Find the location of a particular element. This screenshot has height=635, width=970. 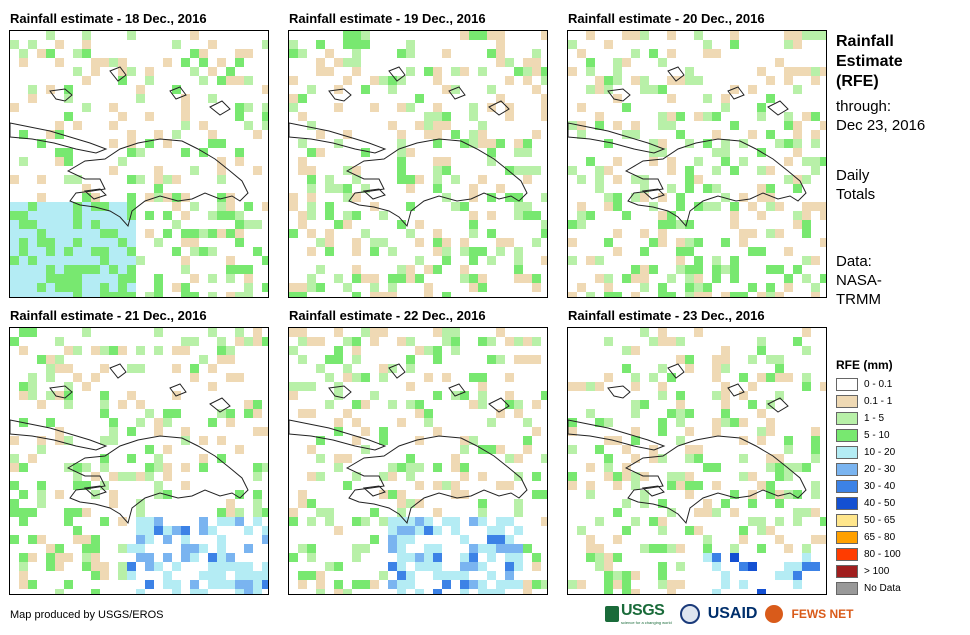

legend-swatch is located at coordinates (847, 469).